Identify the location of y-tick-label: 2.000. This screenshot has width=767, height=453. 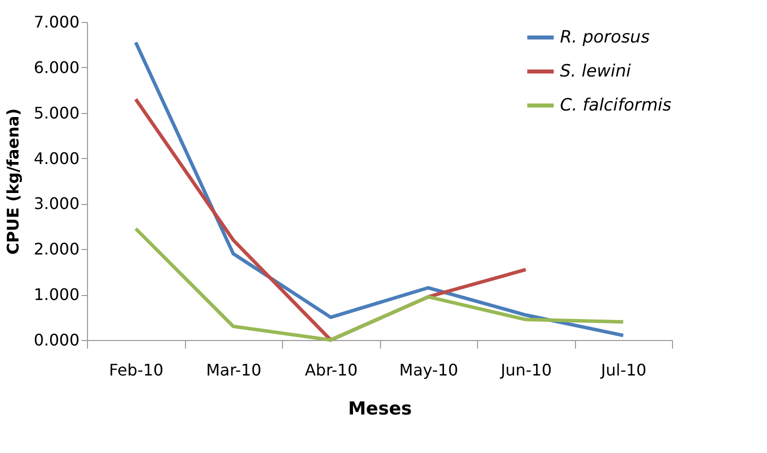
(57, 249).